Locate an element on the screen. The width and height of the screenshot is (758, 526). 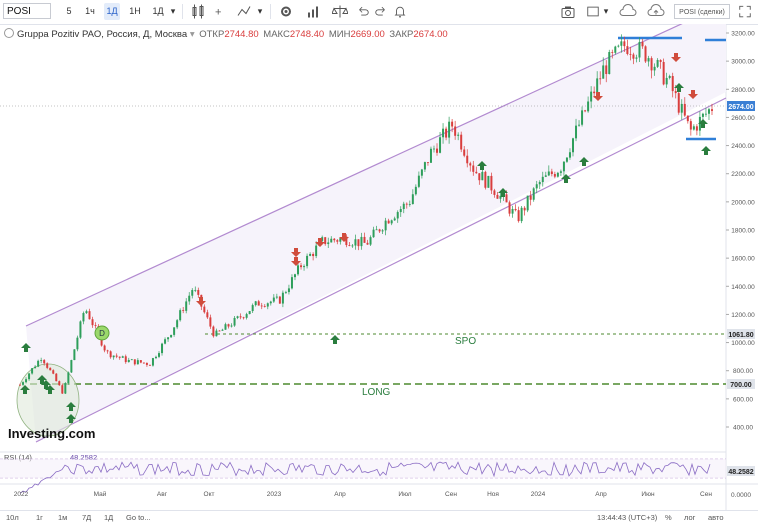
high-value: 2748.40 is located at coordinates (307, 34).